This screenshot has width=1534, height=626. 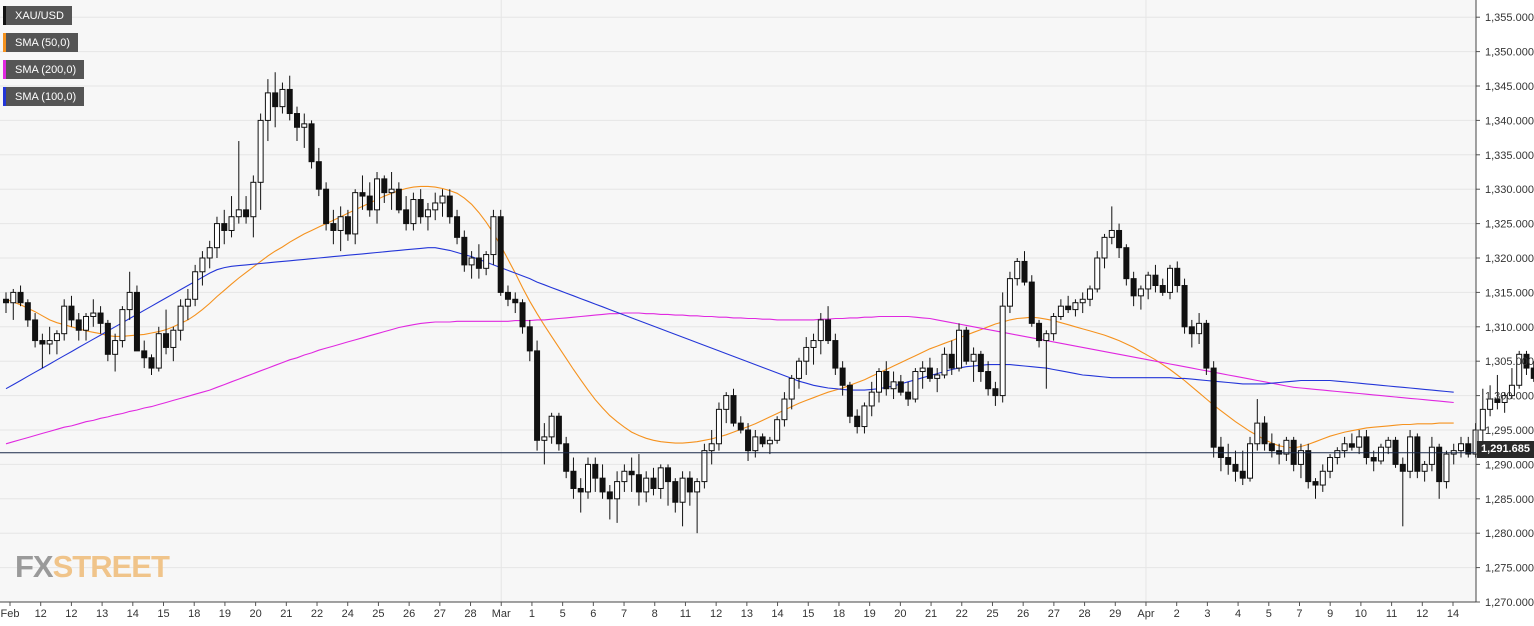 I want to click on fxstreet-logo: FXSTREET, so click(x=92, y=567).